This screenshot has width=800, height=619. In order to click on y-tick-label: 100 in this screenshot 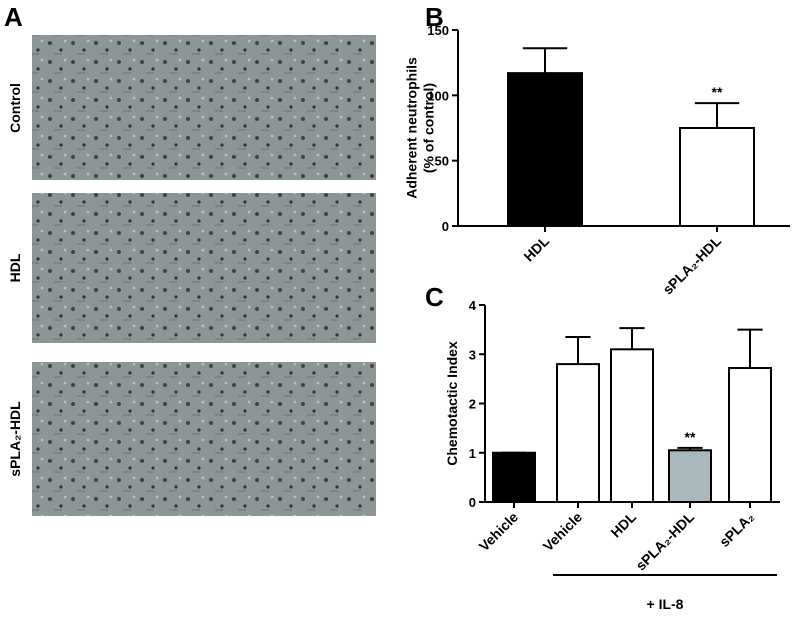, I will do `click(438, 95)`.